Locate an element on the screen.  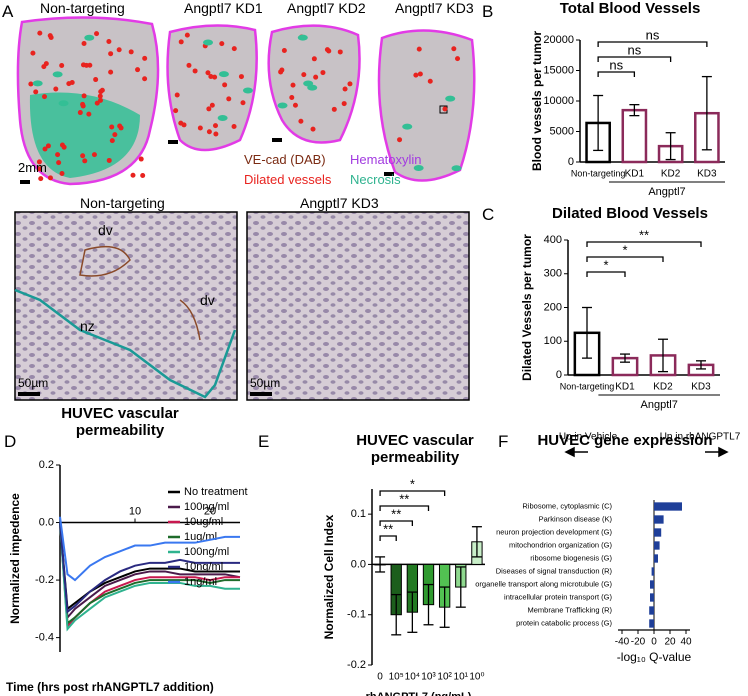
legend-label: 10ng/ml is located at coordinates (203, 567).